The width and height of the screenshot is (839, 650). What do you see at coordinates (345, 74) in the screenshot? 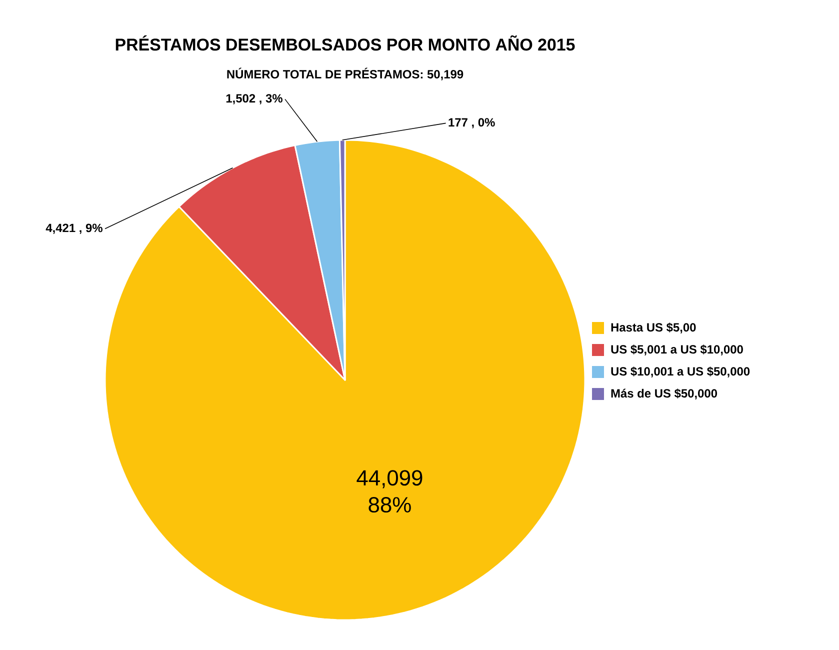
I see `chart-subtitle: NÚMERO TOTAL DE PRÉSTAMOS: 50,199` at bounding box center [345, 74].